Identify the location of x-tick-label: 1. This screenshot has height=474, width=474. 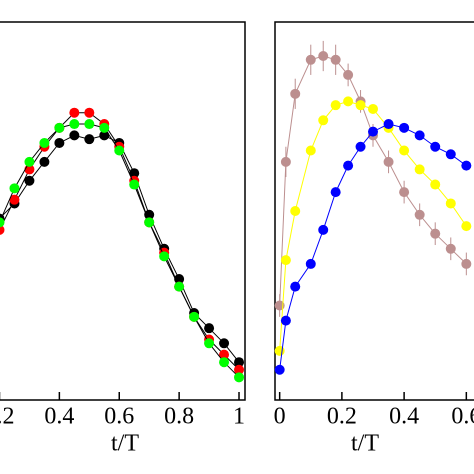
(239, 417).